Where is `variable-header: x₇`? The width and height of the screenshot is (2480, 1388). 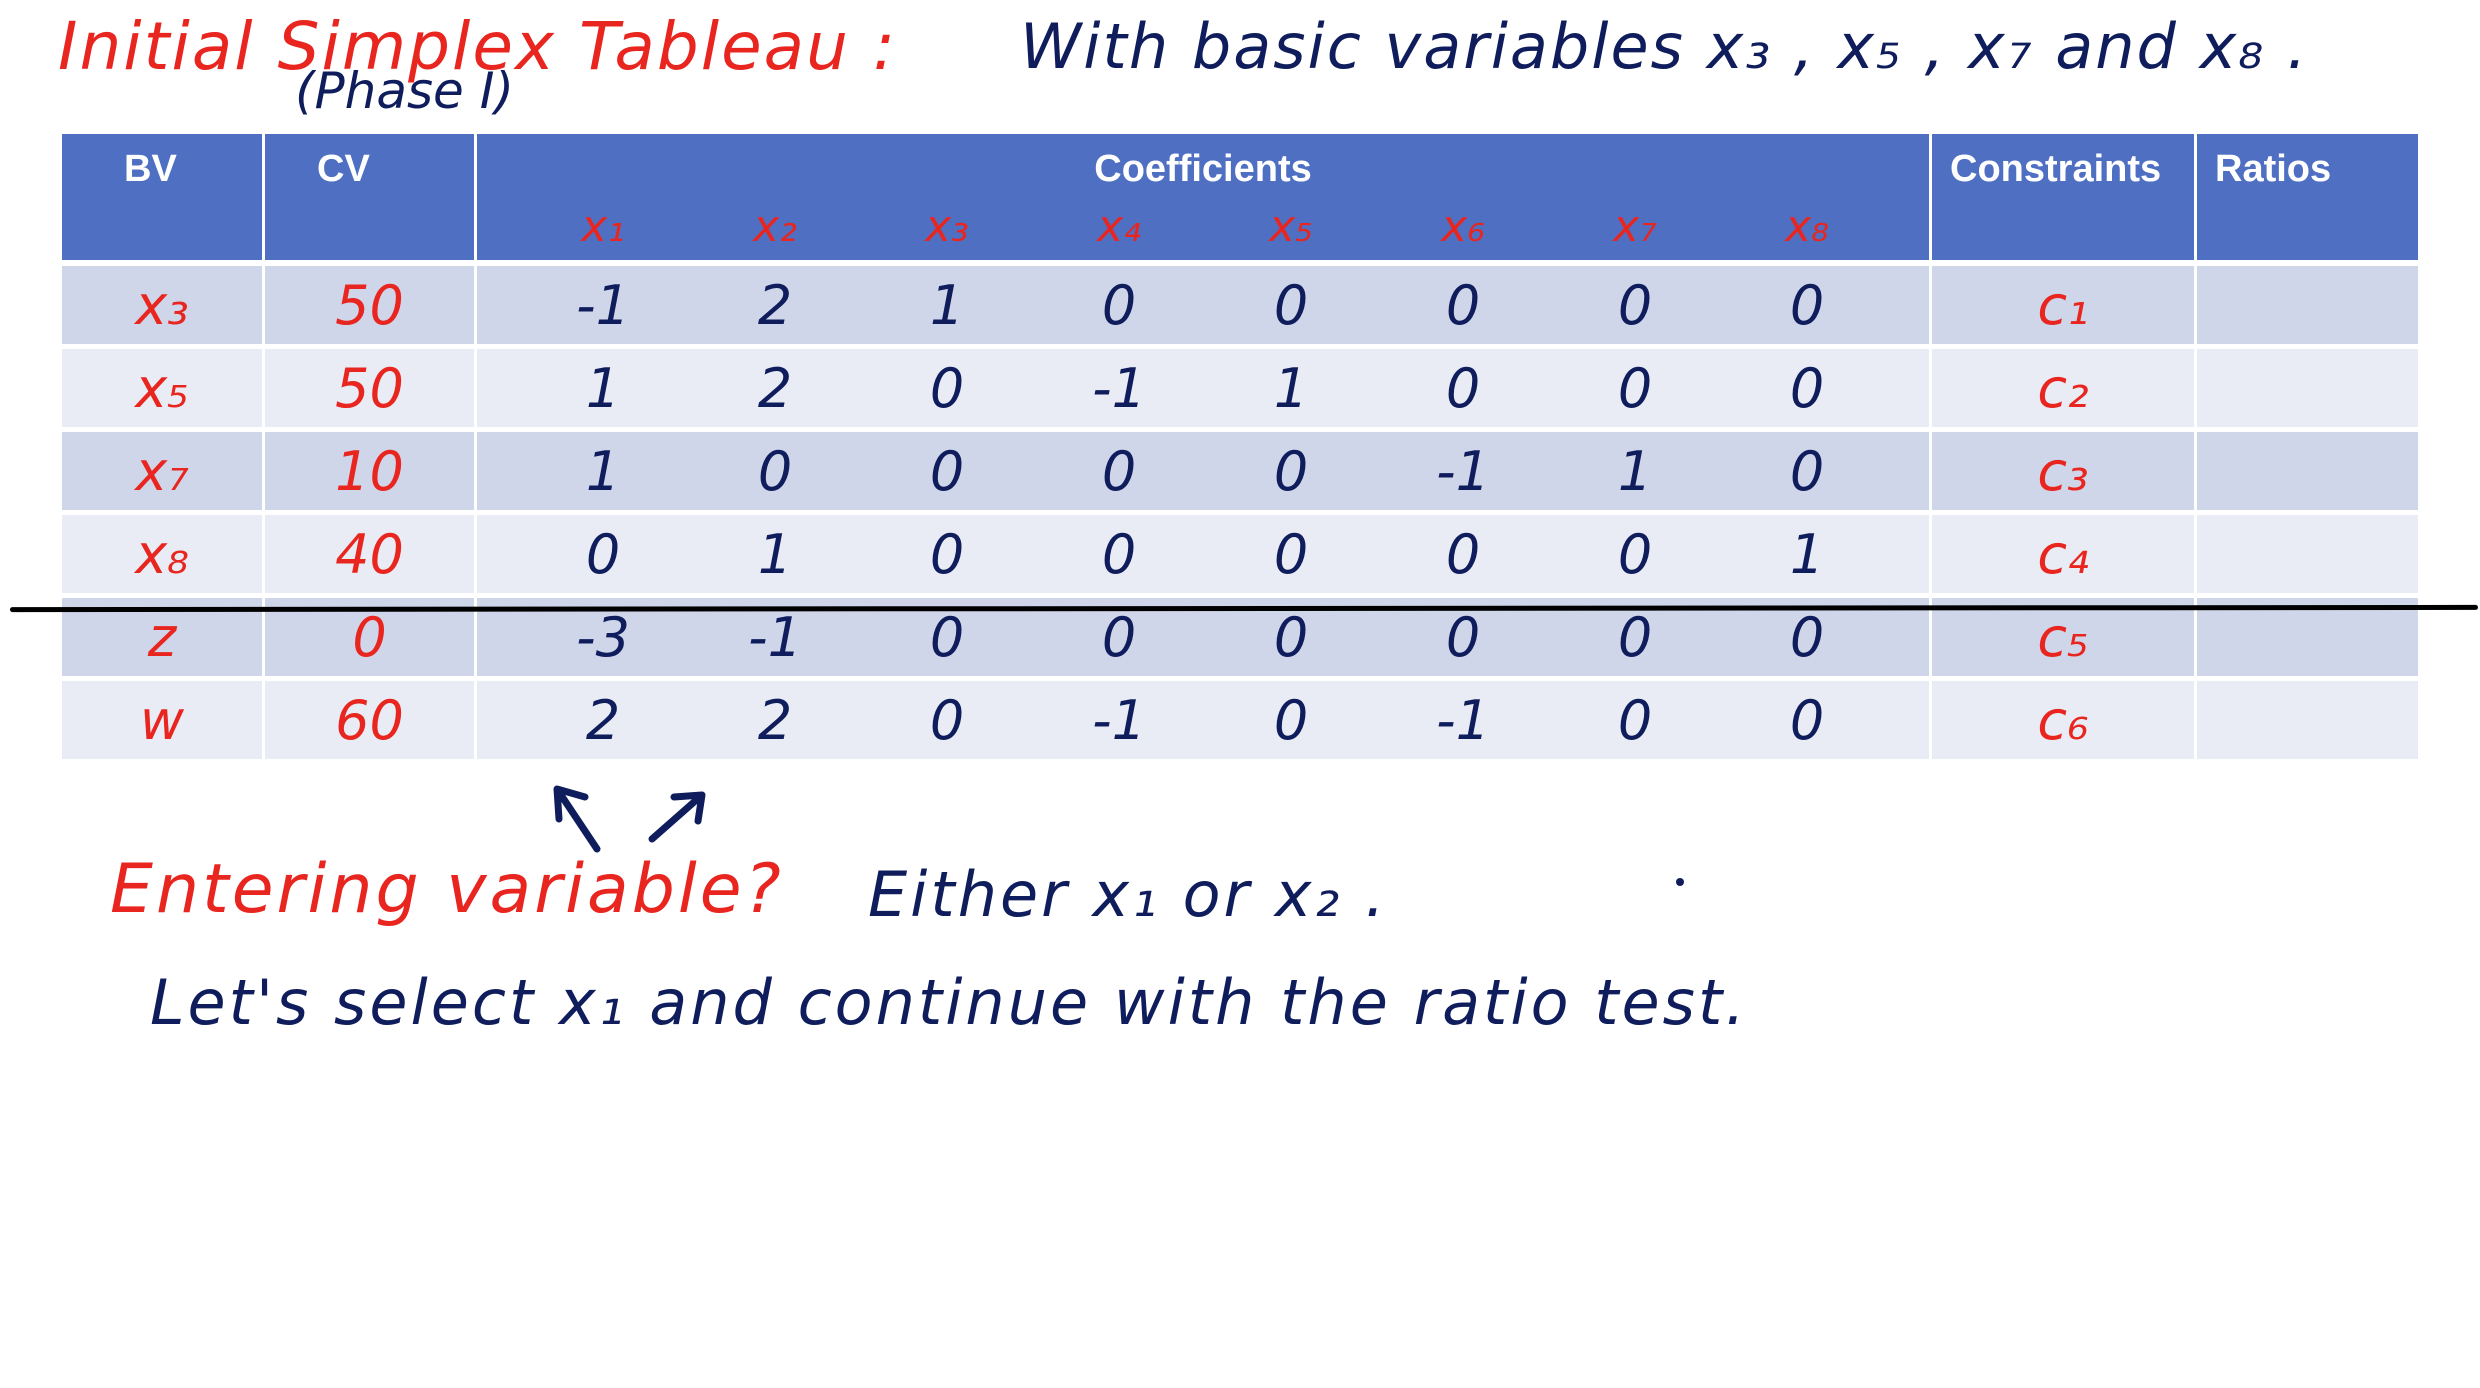
variable-header: x₇ is located at coordinates (1635, 226).